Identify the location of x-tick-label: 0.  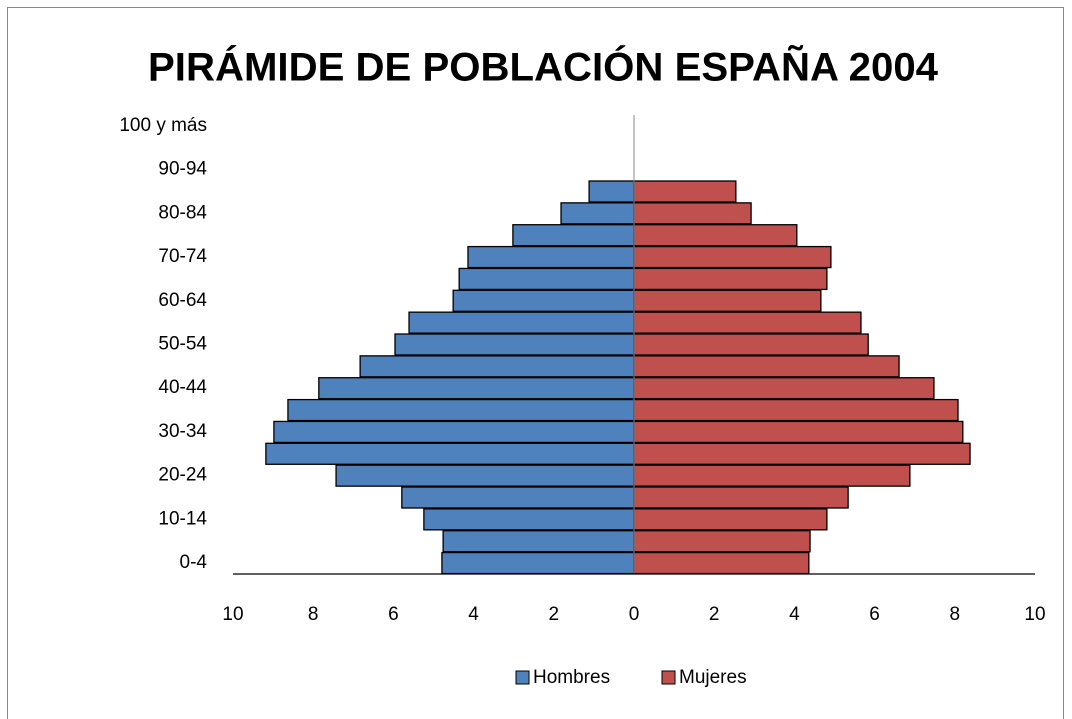
(634, 614).